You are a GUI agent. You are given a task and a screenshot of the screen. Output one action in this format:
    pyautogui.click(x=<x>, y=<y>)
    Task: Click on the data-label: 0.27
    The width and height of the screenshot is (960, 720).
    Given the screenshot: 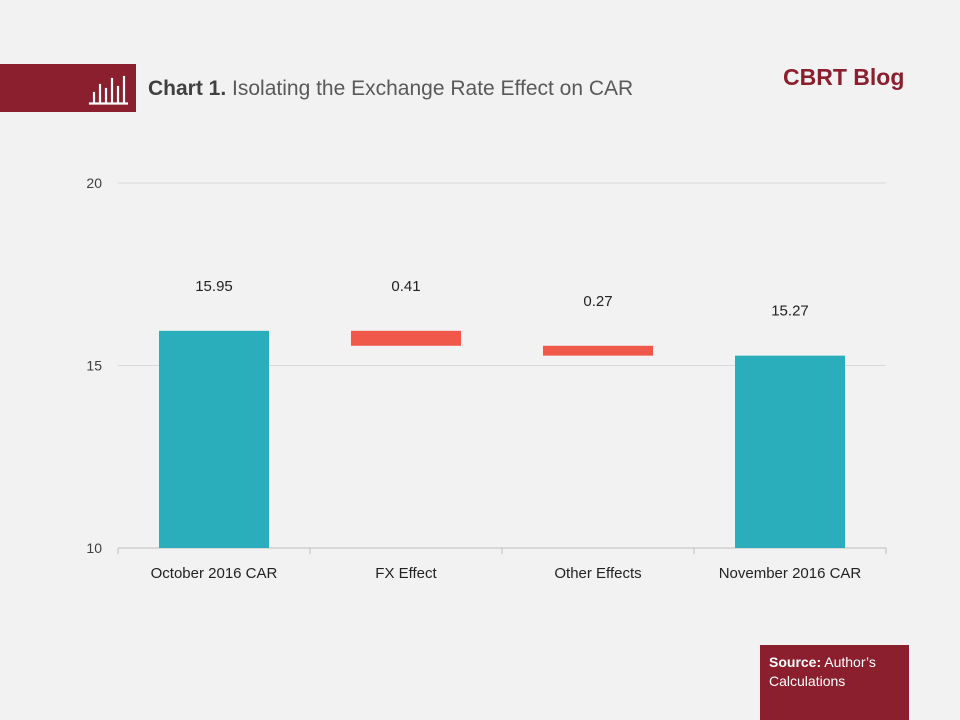 What is the action you would take?
    pyautogui.click(x=597, y=301)
    